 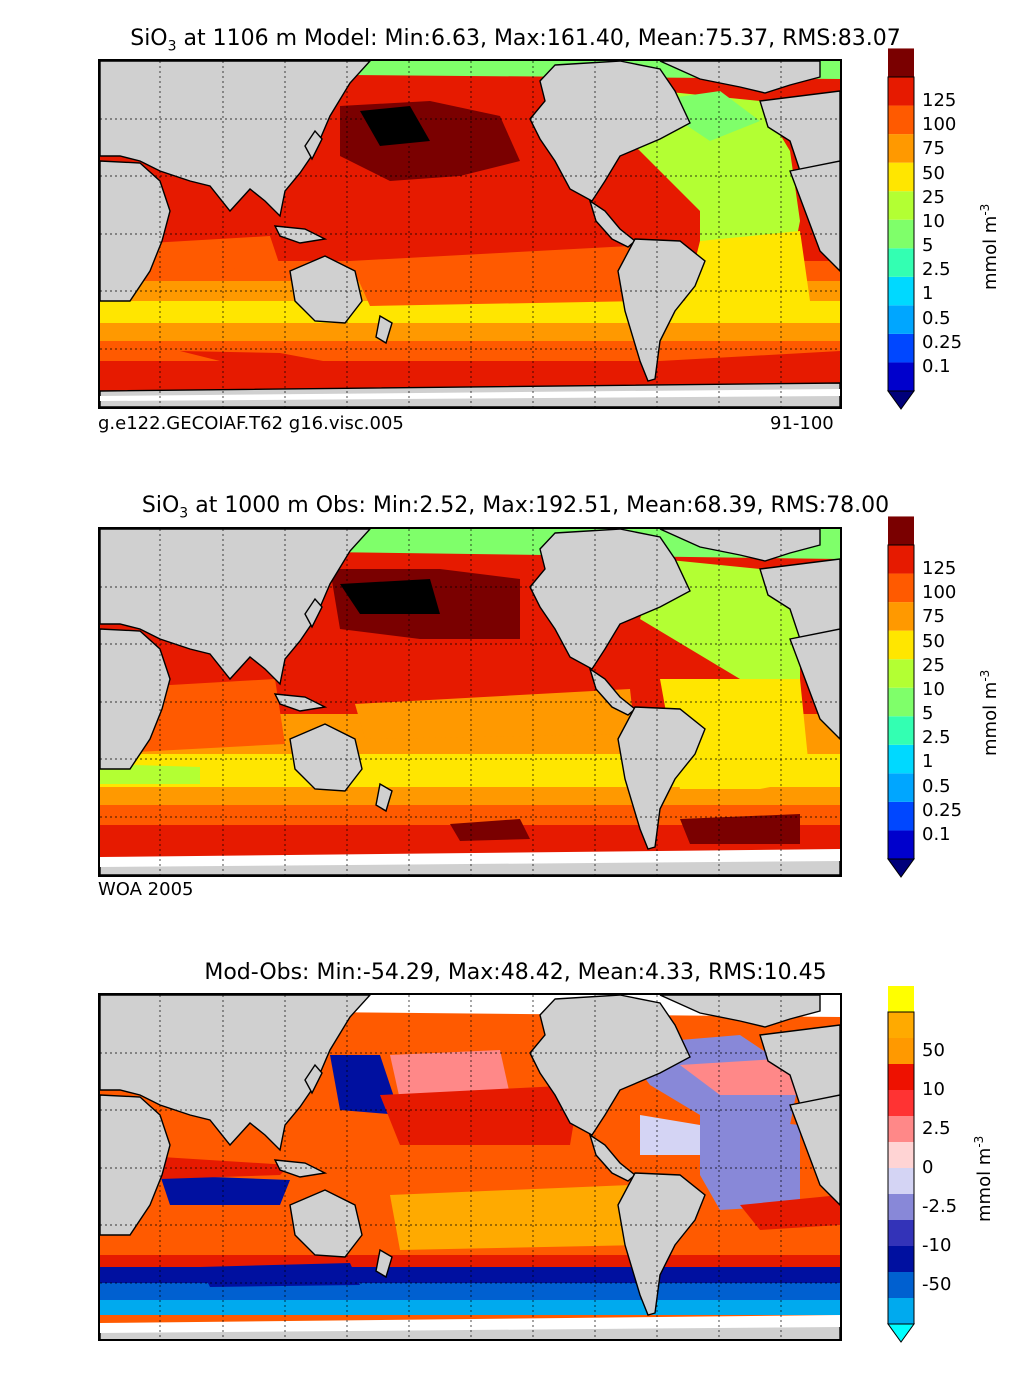 I want to click on model-case-name: g.e122.GECOIAF.T62 g16.visc.005, so click(x=251, y=423).